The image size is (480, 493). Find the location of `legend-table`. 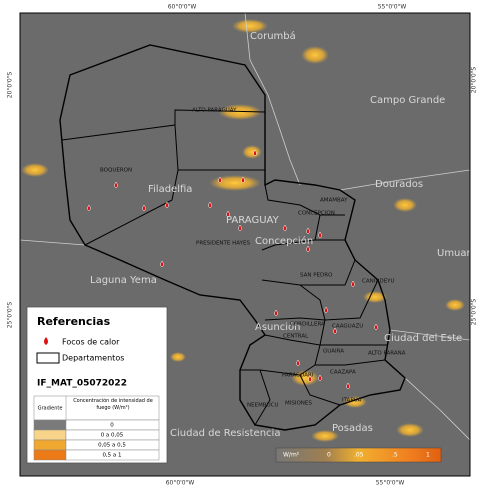

legend-table is located at coordinates (96, 428).